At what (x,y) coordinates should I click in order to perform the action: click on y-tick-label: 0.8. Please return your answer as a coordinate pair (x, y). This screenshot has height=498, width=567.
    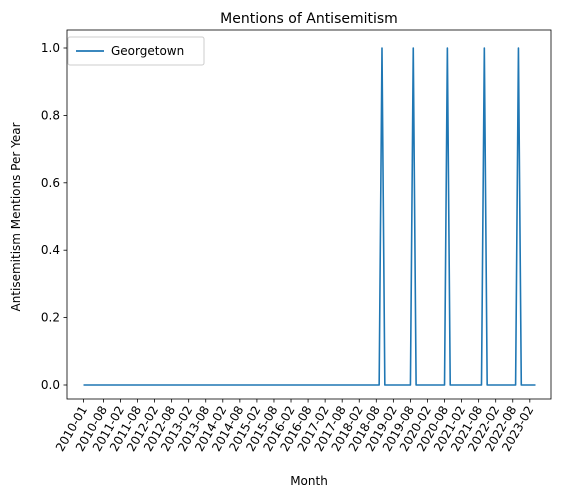
    Looking at the image, I should click on (50, 115).